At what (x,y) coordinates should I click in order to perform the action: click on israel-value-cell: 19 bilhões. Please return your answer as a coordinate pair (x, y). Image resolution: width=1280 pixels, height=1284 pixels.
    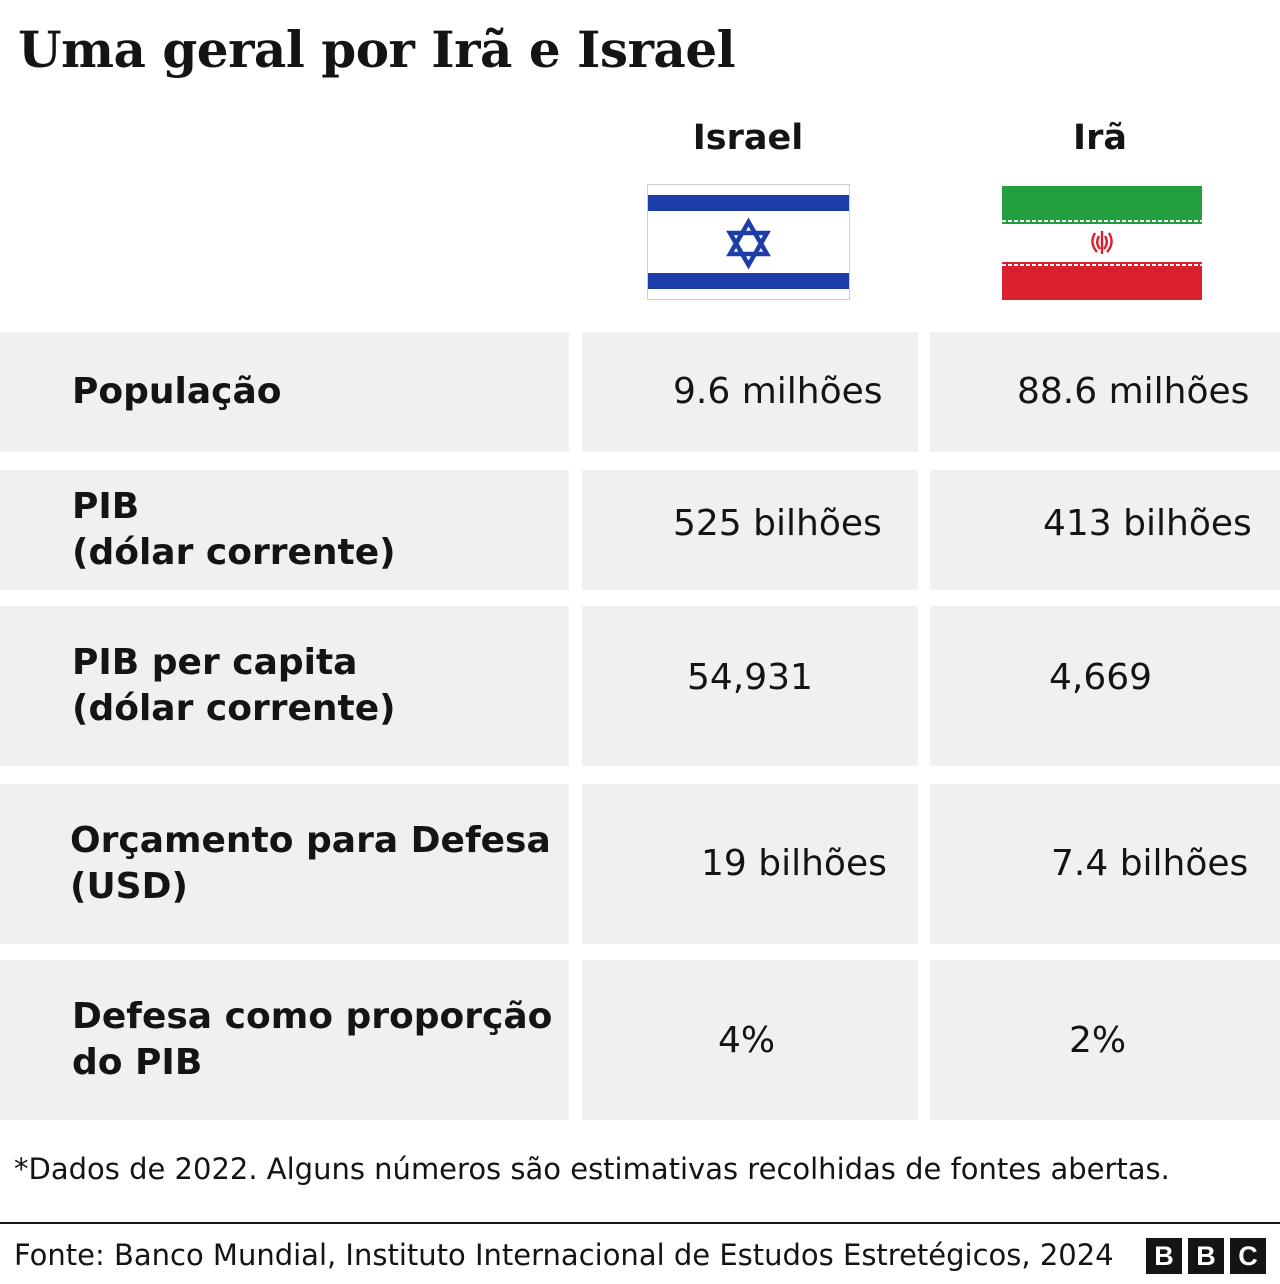
    Looking at the image, I should click on (750, 864).